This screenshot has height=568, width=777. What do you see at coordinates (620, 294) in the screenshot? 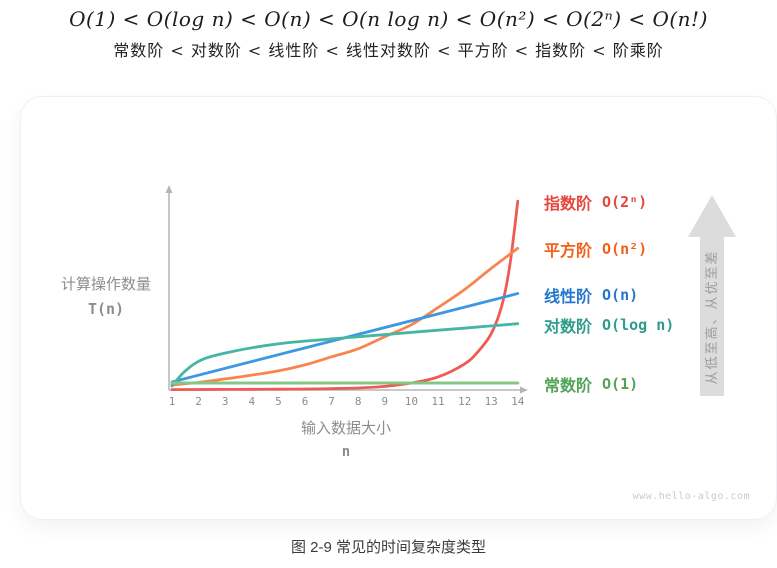
I see `legend-notation-linear: O(n)` at bounding box center [620, 294].